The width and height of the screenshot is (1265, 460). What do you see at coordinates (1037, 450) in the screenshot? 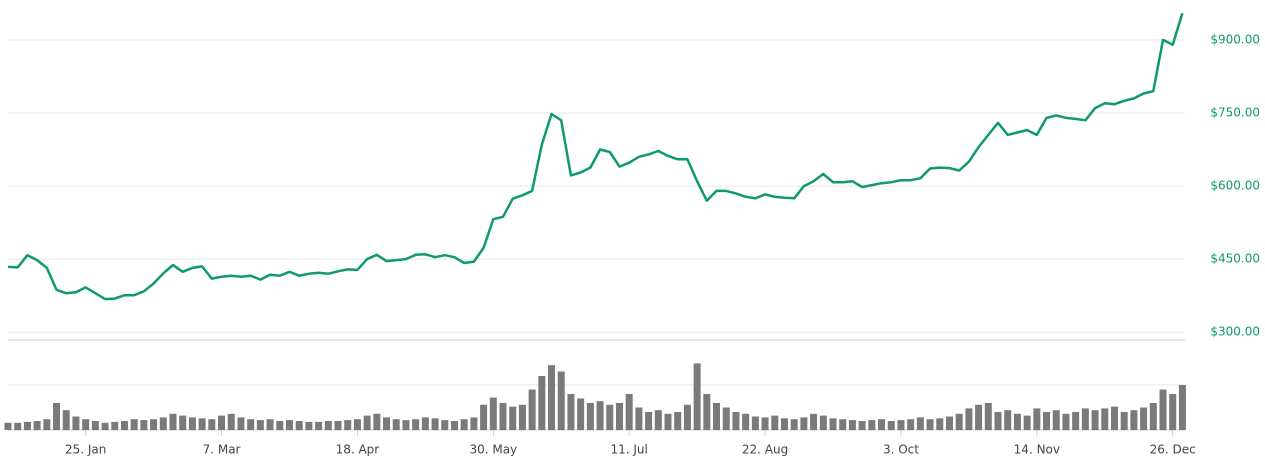
I see `x-tick-label: 14. Nov` at bounding box center [1037, 450].